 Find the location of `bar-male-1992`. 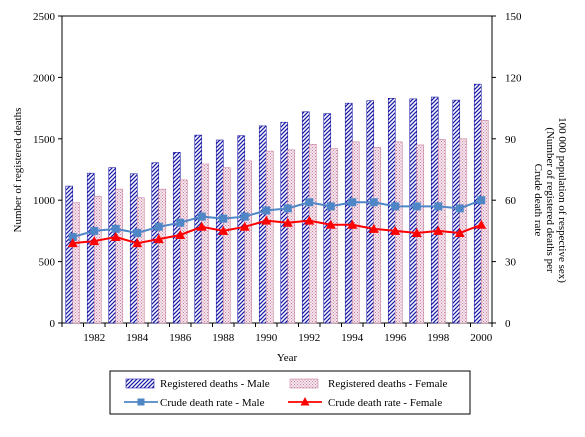

bar-male-1992 is located at coordinates (305, 217).